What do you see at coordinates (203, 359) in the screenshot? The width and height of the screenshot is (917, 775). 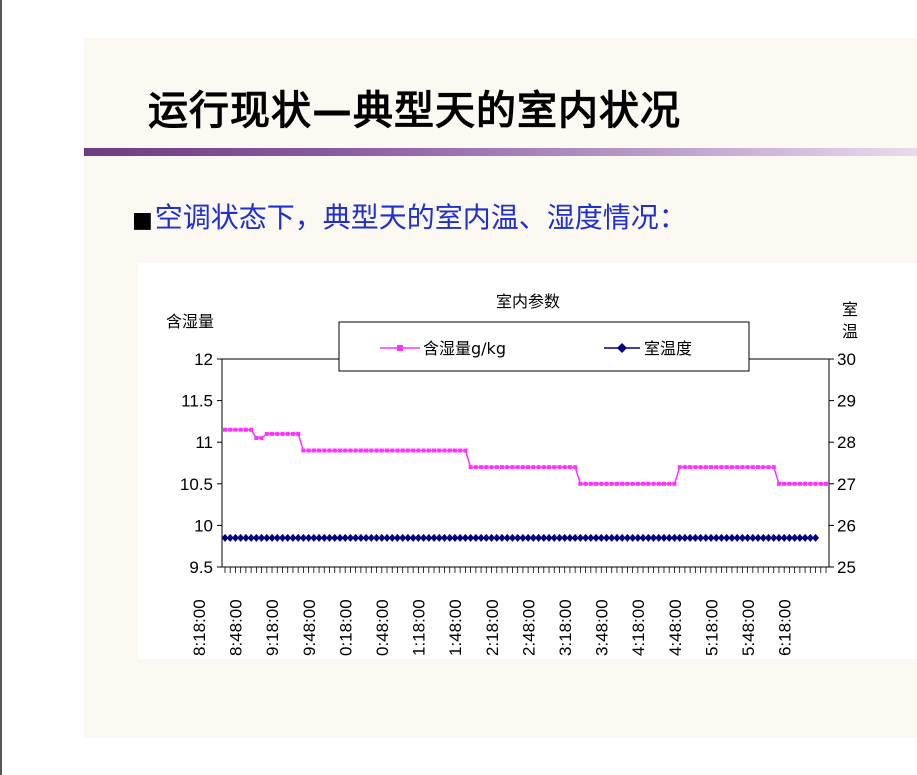 I see `y-tick-label-left: 12` at bounding box center [203, 359].